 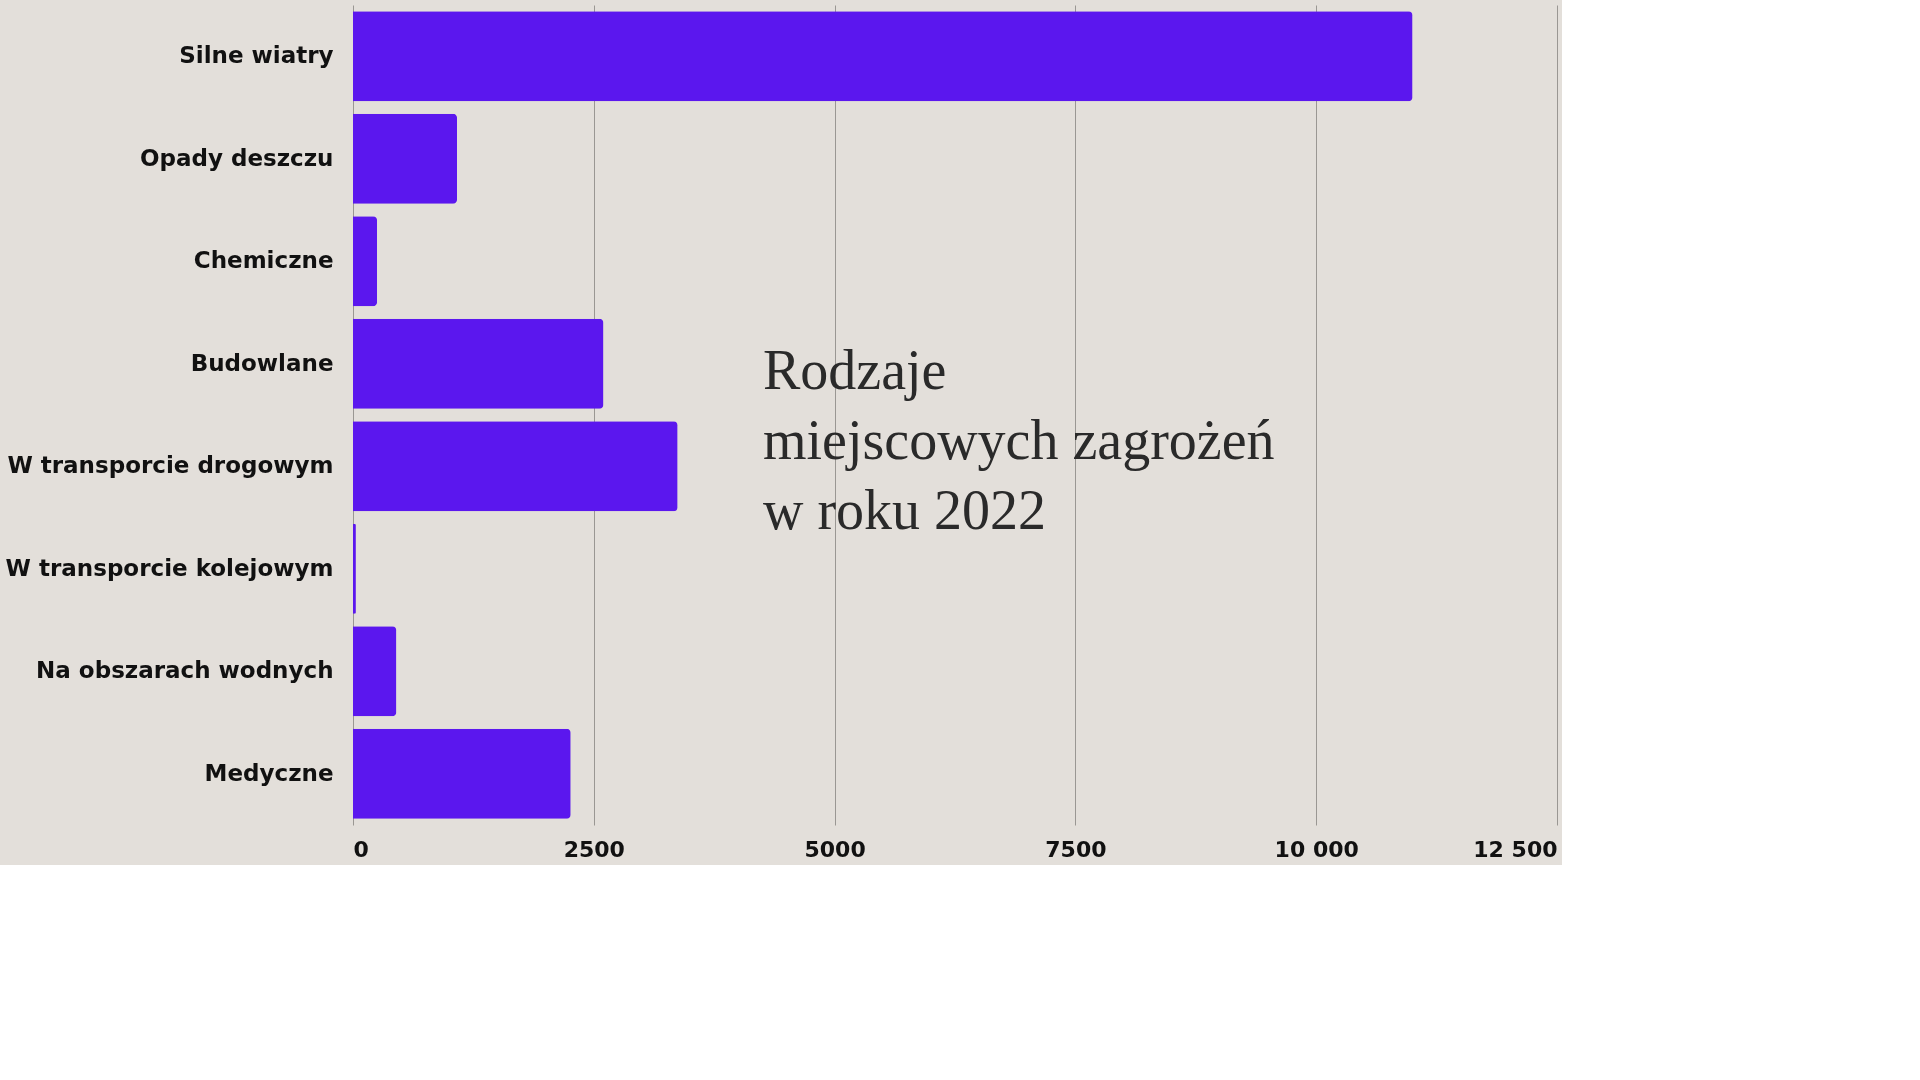 I want to click on y-tick-label: Medyczne, so click(x=269, y=772).